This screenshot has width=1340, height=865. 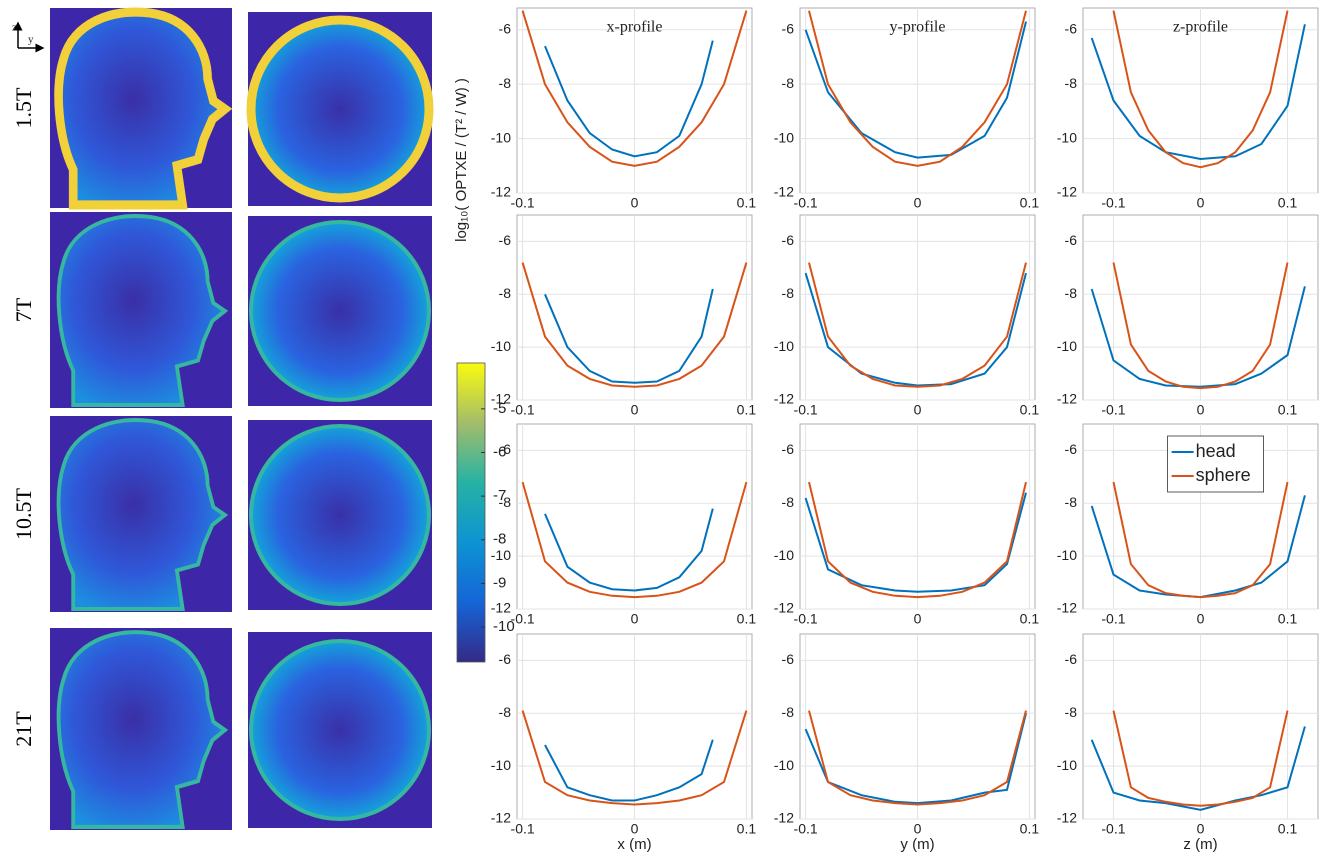 What do you see at coordinates (499, 582) in the screenshot?
I see `colorbar-tick-label: -9` at bounding box center [499, 582].